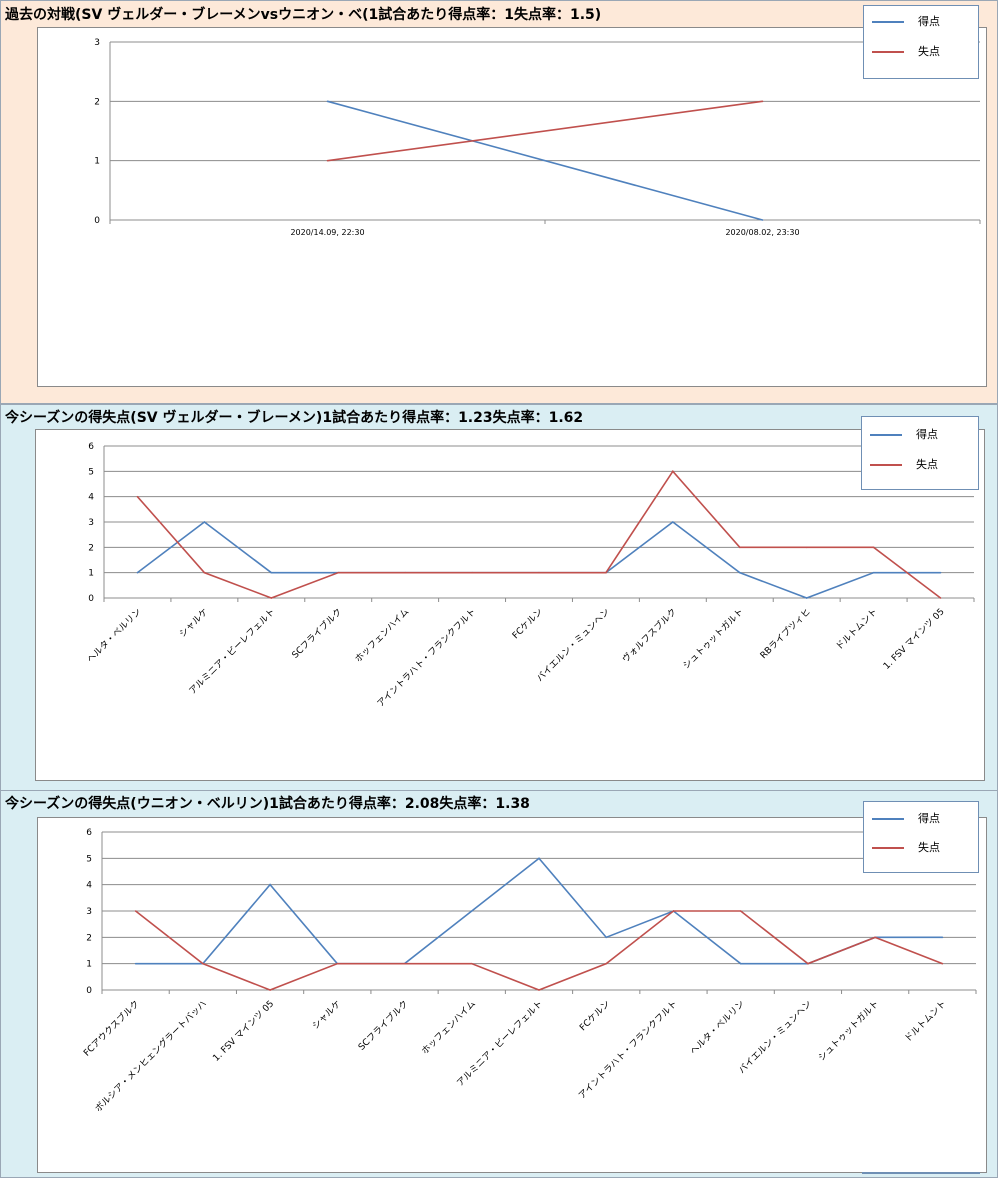 The height and width of the screenshot is (1178, 1000). What do you see at coordinates (150, 1056) in the screenshot?
I see `x-tick-label: ボルシア・メンヒェングラートバッハ` at bounding box center [150, 1056].